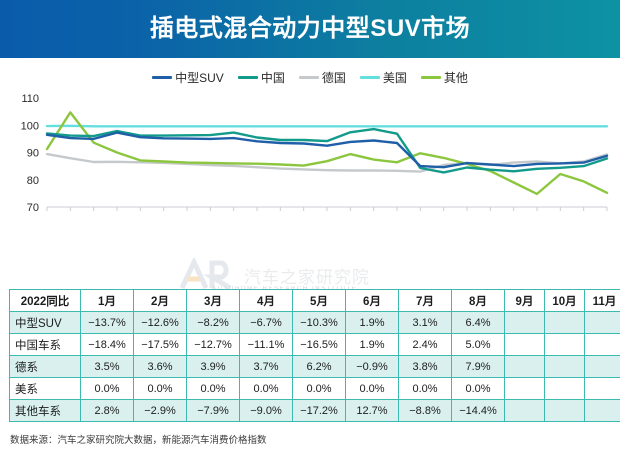 The image size is (620, 460). What do you see at coordinates (319, 300) in the screenshot?
I see `table-column-header: 5月` at bounding box center [319, 300].